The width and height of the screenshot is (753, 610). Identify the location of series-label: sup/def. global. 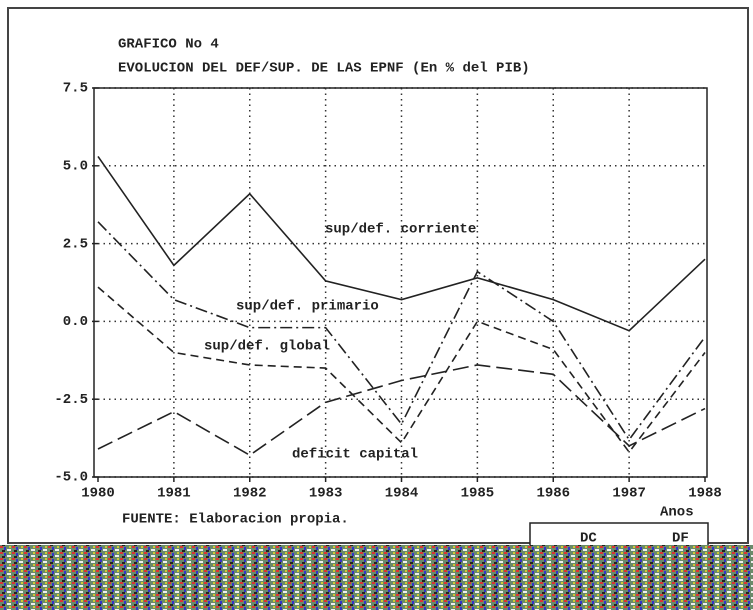
(267, 347).